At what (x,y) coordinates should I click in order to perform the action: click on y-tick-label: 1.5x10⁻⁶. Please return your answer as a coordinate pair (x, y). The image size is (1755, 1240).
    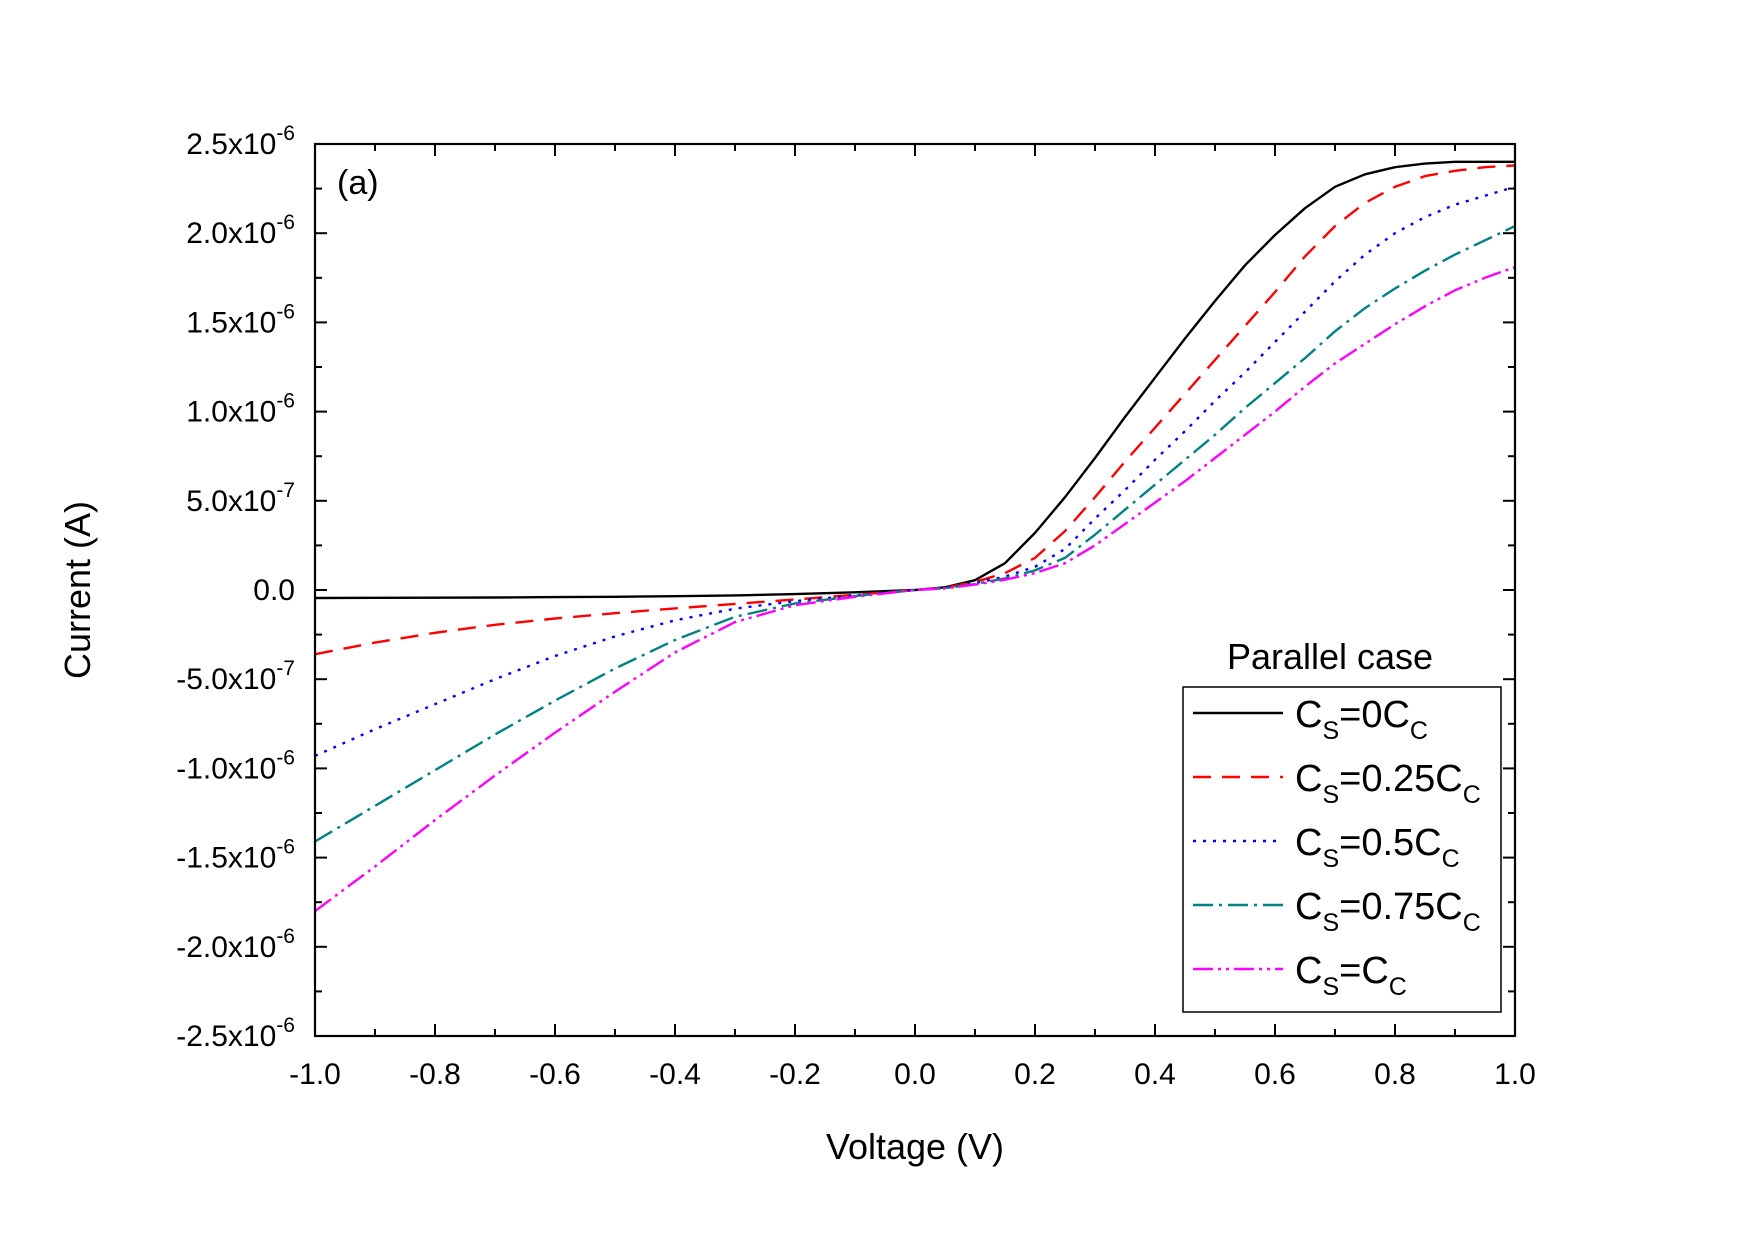
    Looking at the image, I should click on (240, 319).